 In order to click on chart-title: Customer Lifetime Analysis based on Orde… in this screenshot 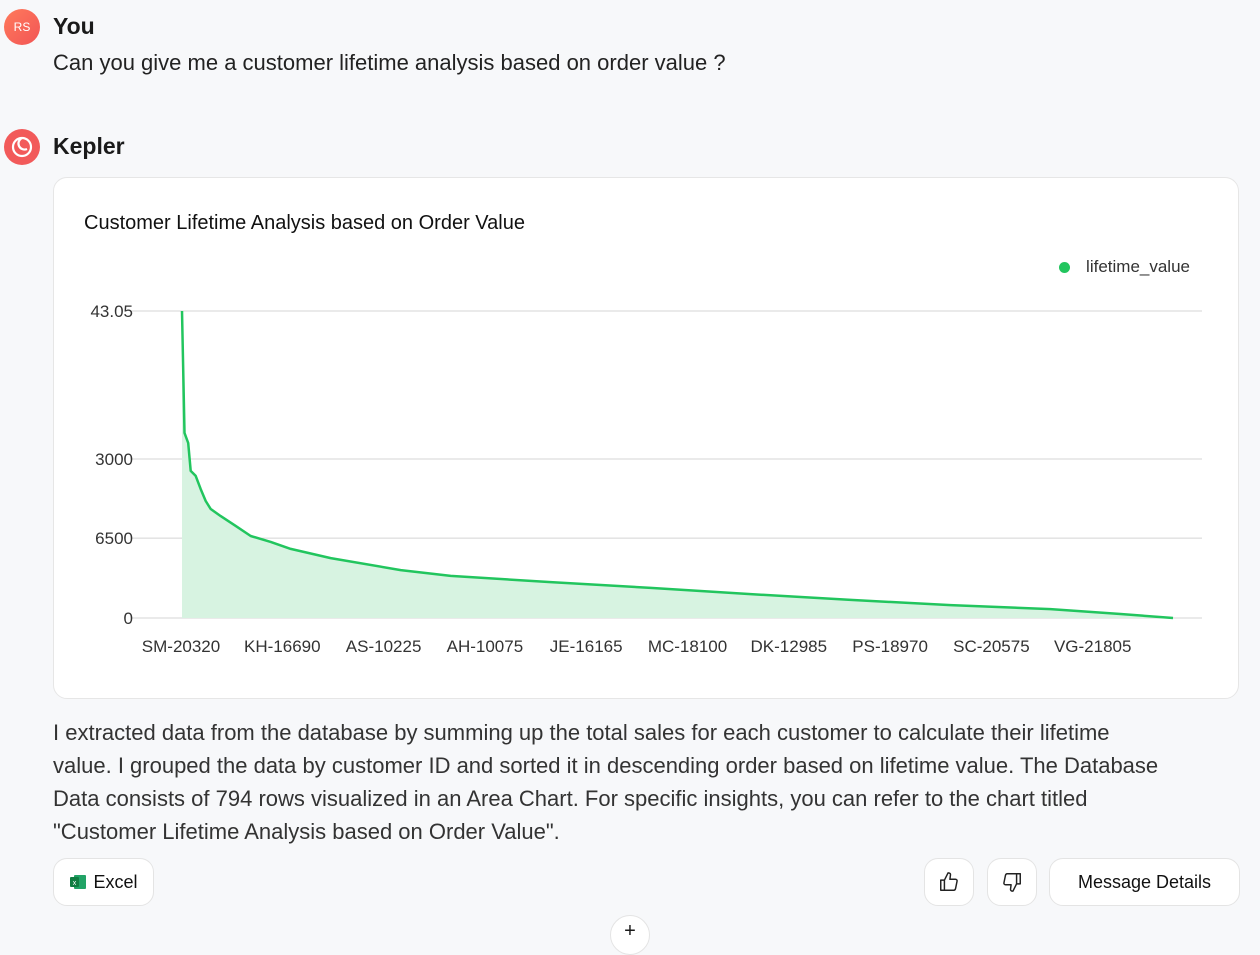, I will do `click(304, 223)`.